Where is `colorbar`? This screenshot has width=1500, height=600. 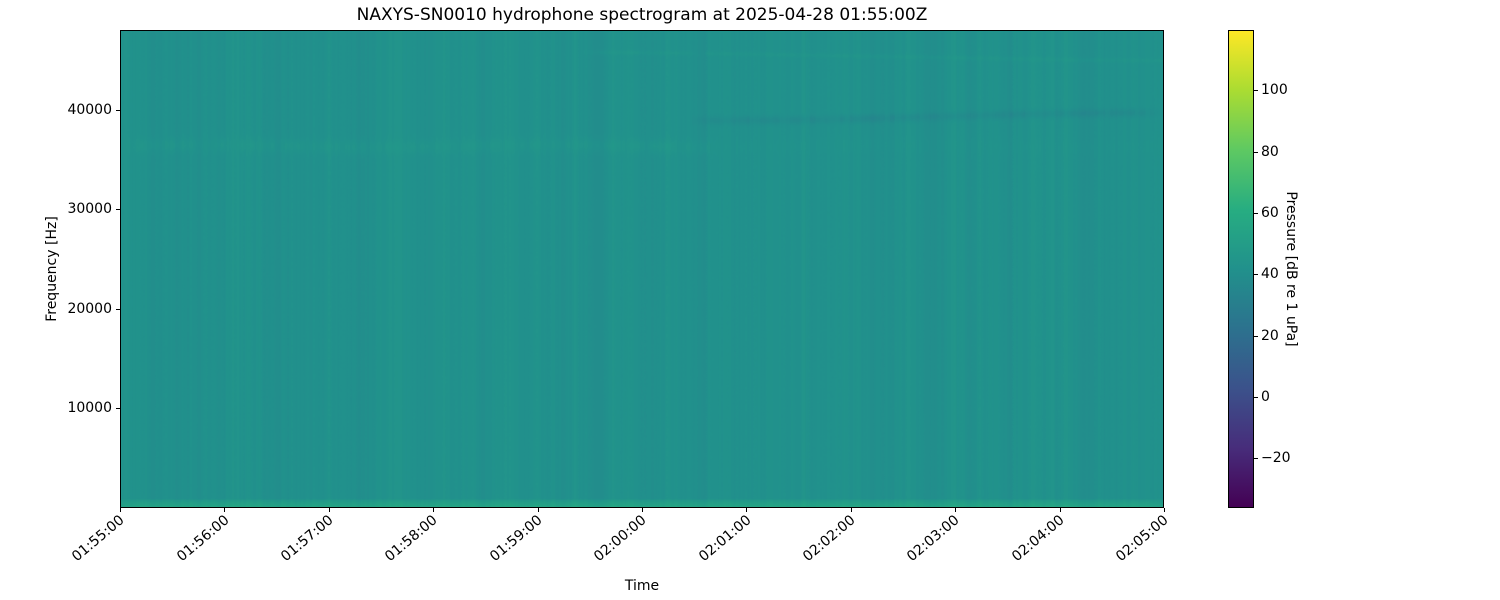
colorbar is located at coordinates (1241, 269).